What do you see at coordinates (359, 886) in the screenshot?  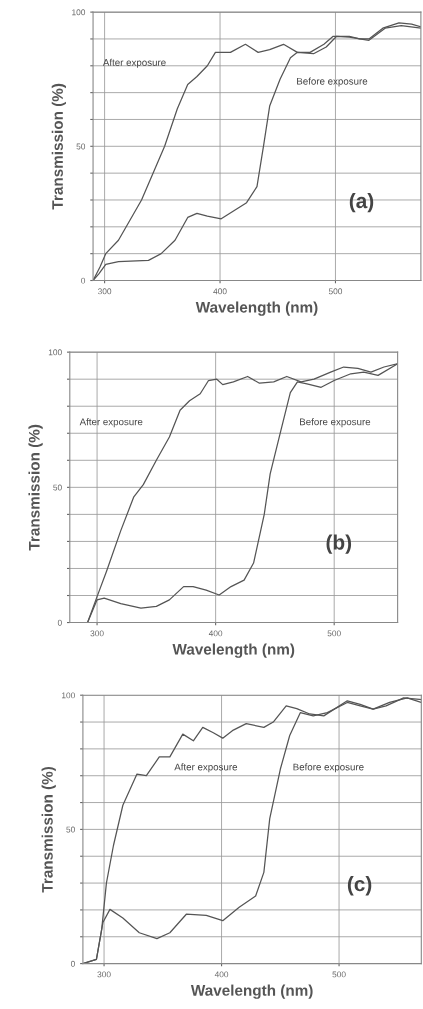 I see `annotation: (c)` at bounding box center [359, 886].